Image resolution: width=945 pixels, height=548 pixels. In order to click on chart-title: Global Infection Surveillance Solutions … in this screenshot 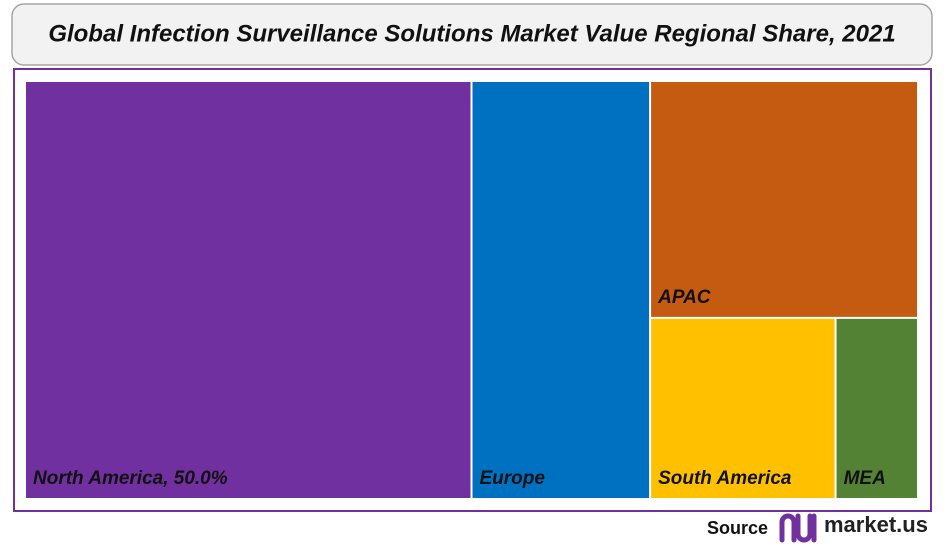, I will do `click(471, 33)`.